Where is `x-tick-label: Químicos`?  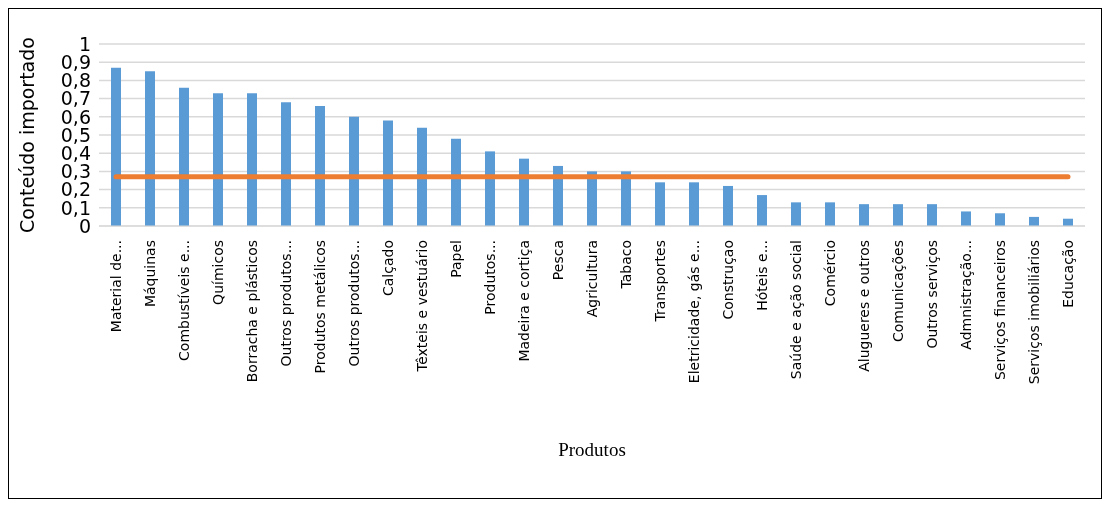 x-tick-label: Químicos is located at coordinates (218, 272).